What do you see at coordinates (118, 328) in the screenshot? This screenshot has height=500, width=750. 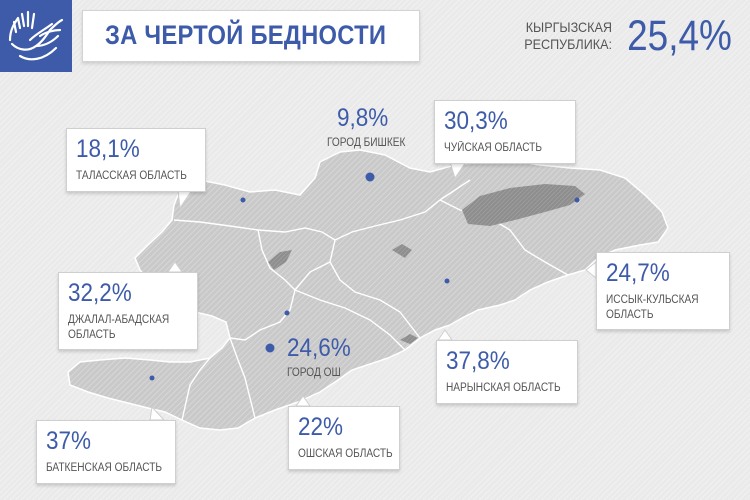 I see `jalal-abad-name: ДЖАЛАЛ-АБАДСКАЯ ОБЛАСТЬ` at bounding box center [118, 328].